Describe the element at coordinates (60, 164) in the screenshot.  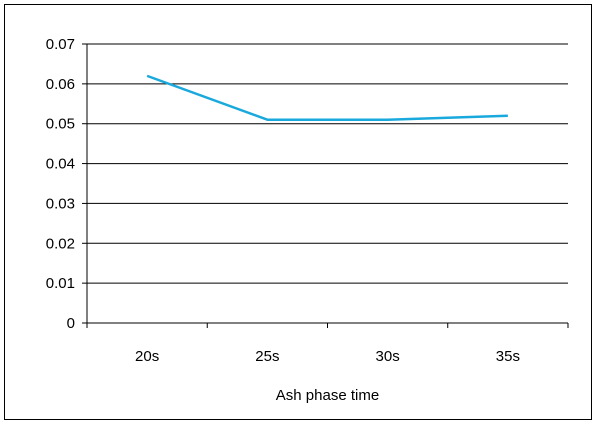
I see `y-tick-label: 0.04` at that location.